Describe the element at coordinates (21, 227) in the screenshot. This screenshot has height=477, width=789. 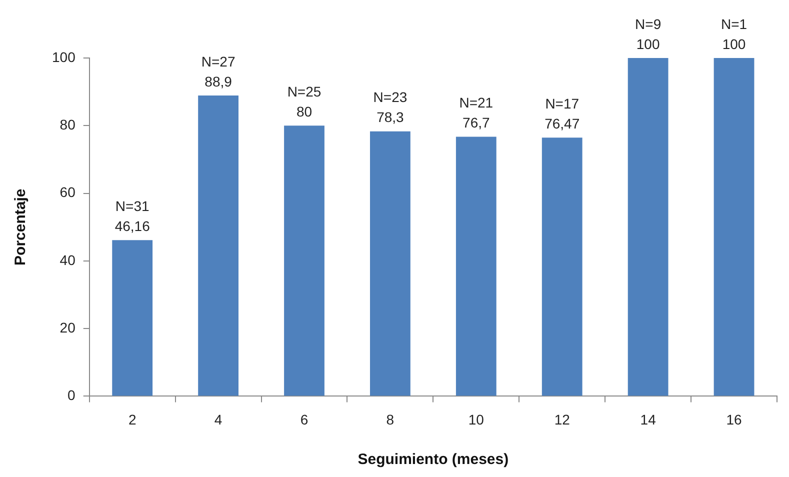
I see `y-axis-title: Porcentaje` at that location.